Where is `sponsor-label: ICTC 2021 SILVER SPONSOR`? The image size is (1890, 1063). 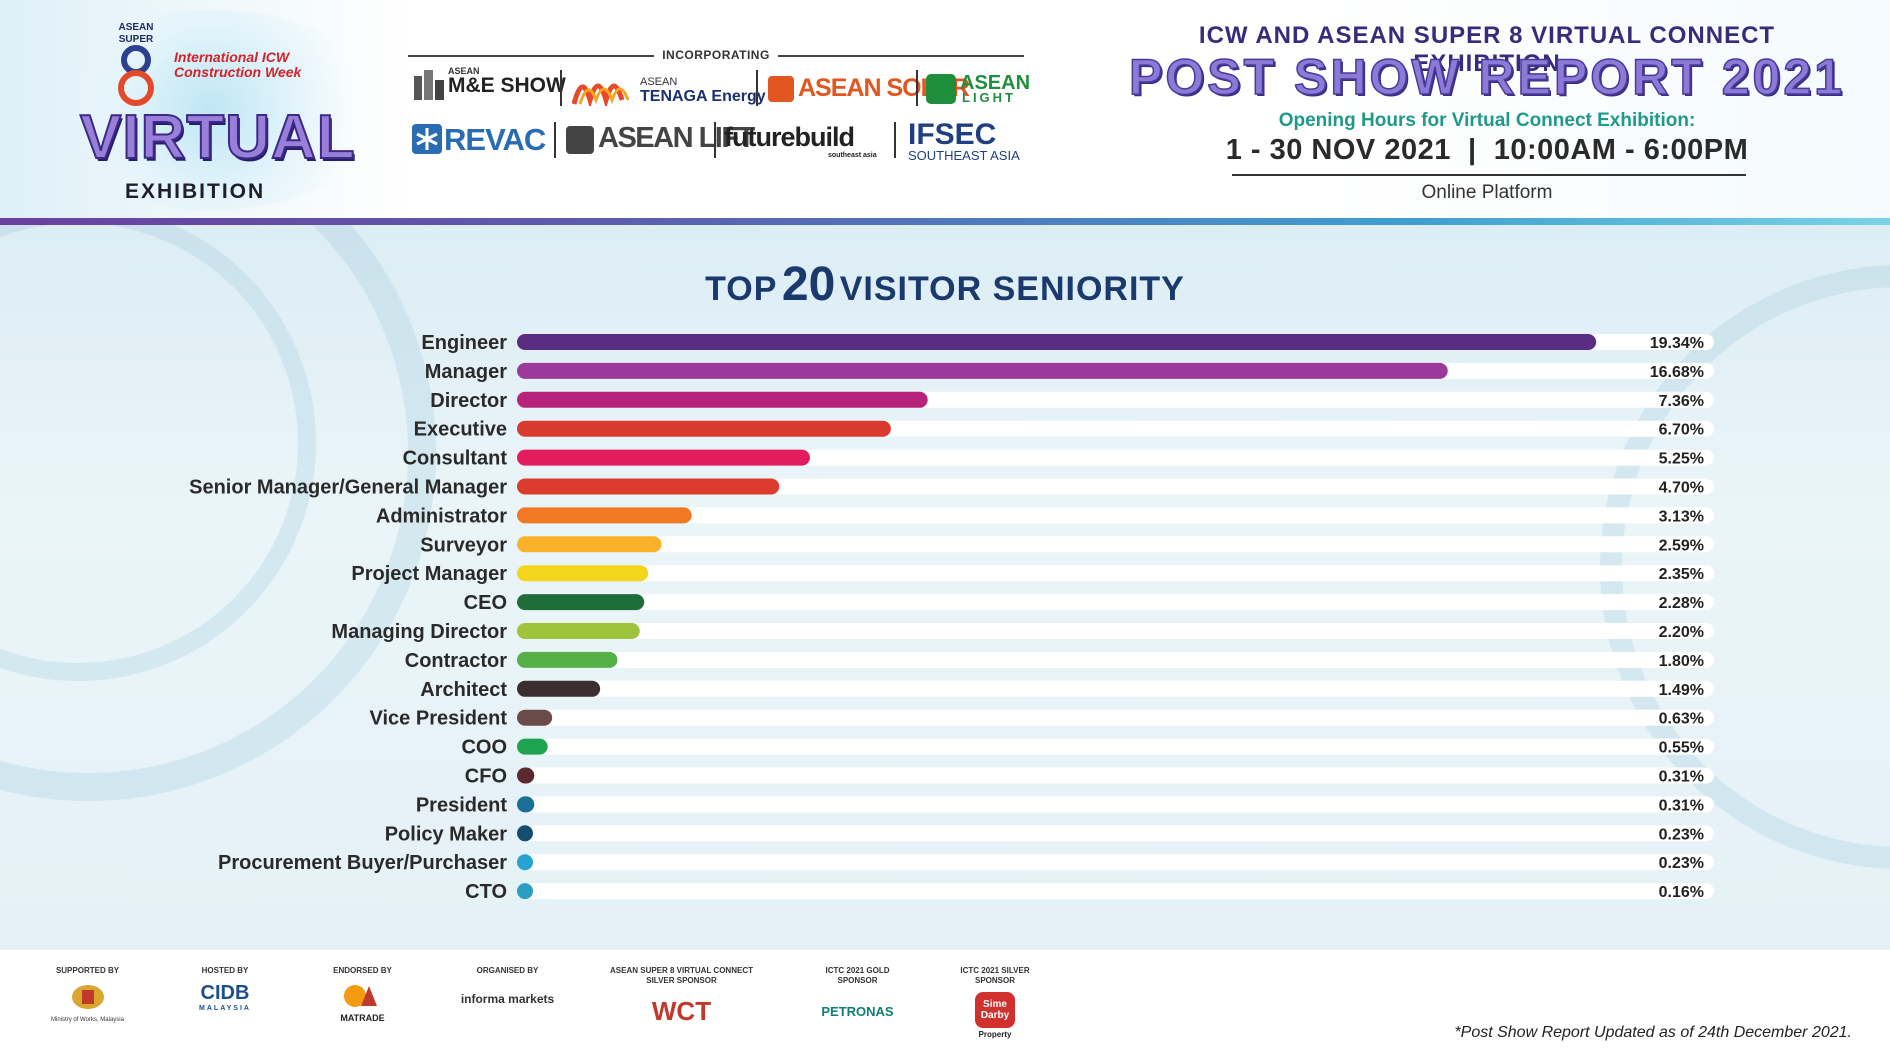
sponsor-label: ICTC 2021 SILVER SPONSOR is located at coordinates (995, 975).